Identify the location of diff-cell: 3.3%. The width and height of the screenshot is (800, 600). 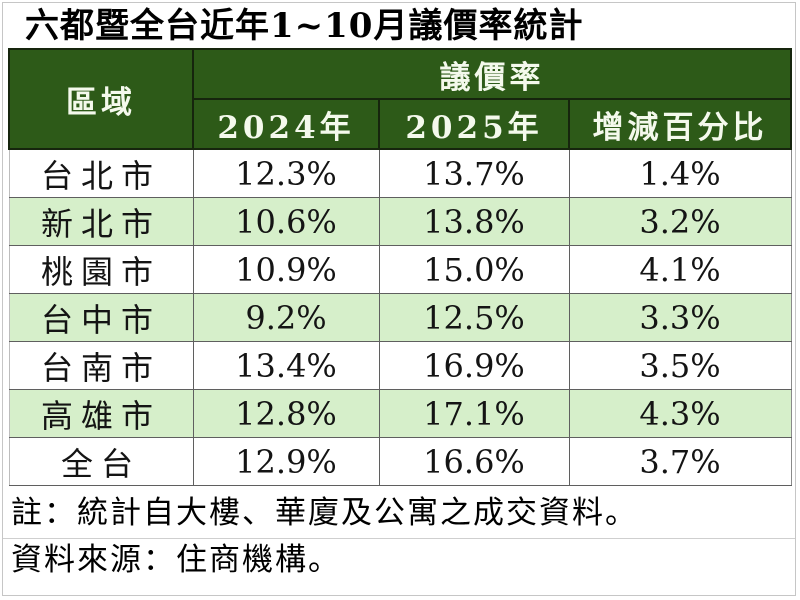
(680, 317).